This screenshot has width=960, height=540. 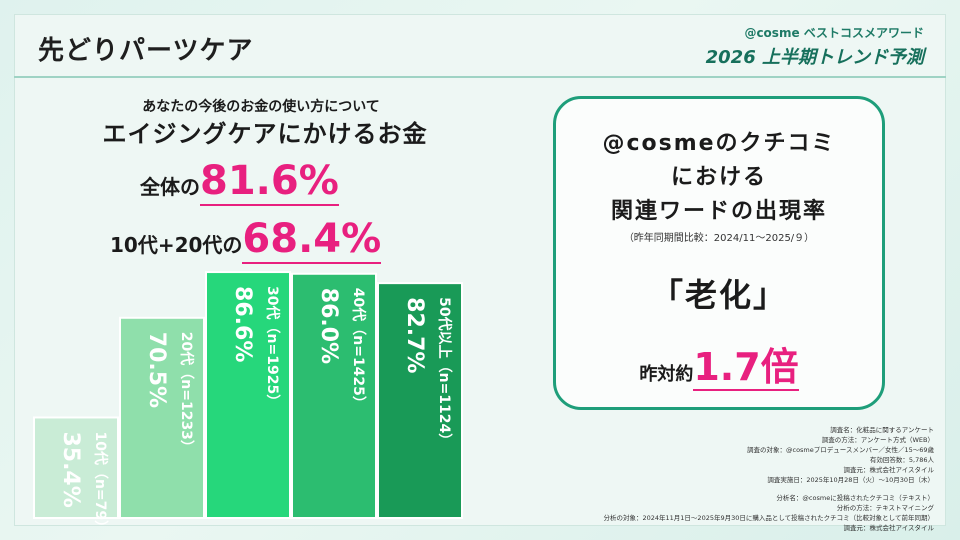 What do you see at coordinates (100, 482) in the screenshot?
I see `category-label-0: 10代（n=79）` at bounding box center [100, 482].